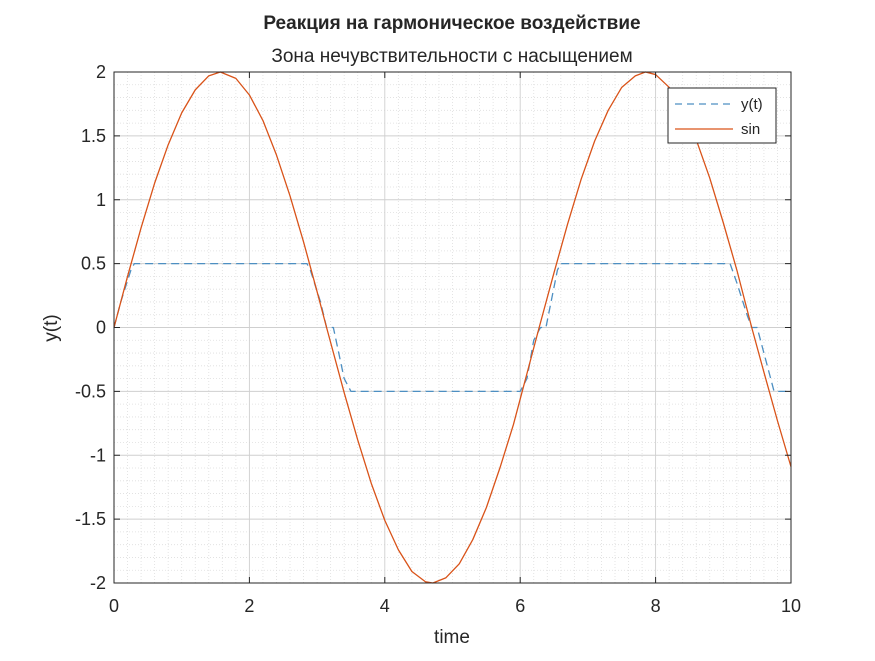 The image size is (875, 661). What do you see at coordinates (90, 391) in the screenshot?
I see `y-tick-label: -0.5` at bounding box center [90, 391].